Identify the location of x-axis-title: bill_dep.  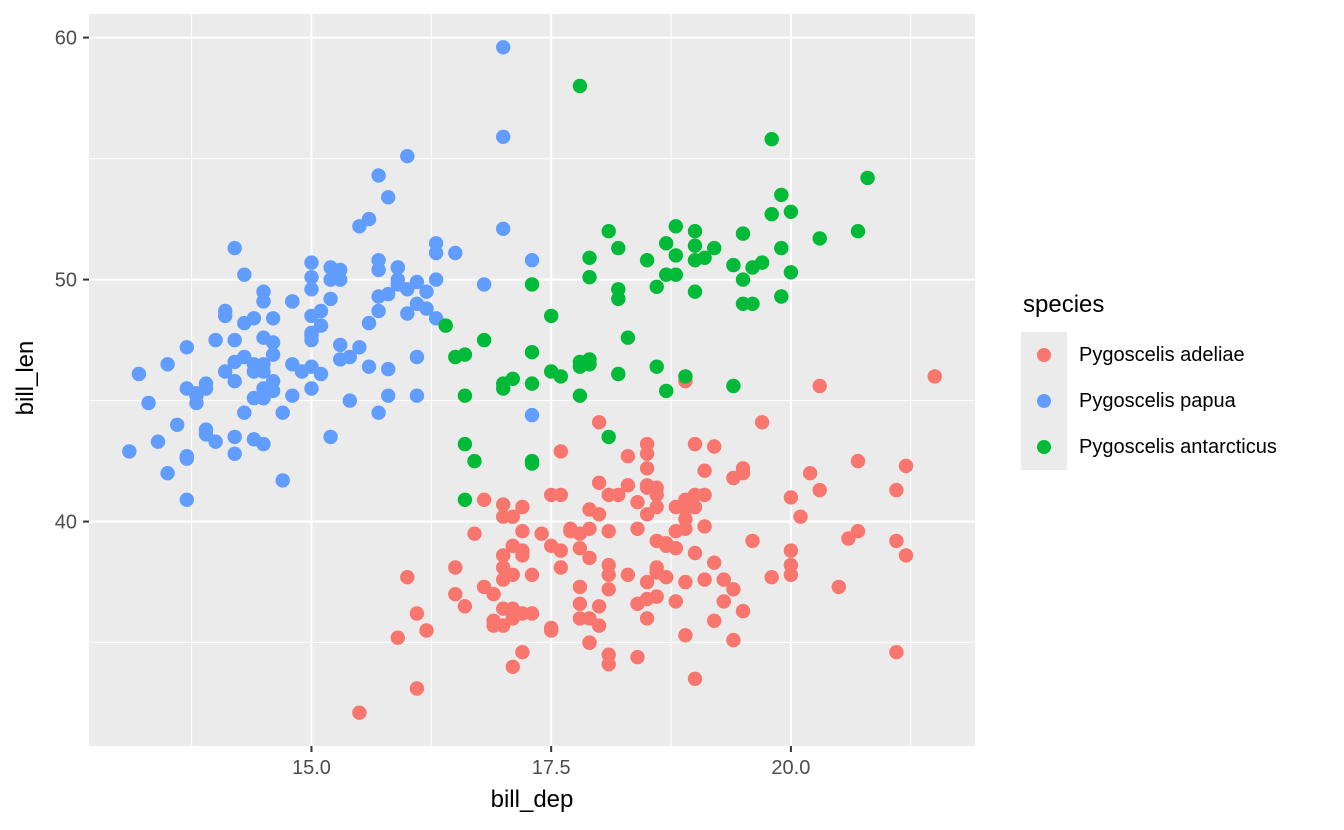
(532, 799).